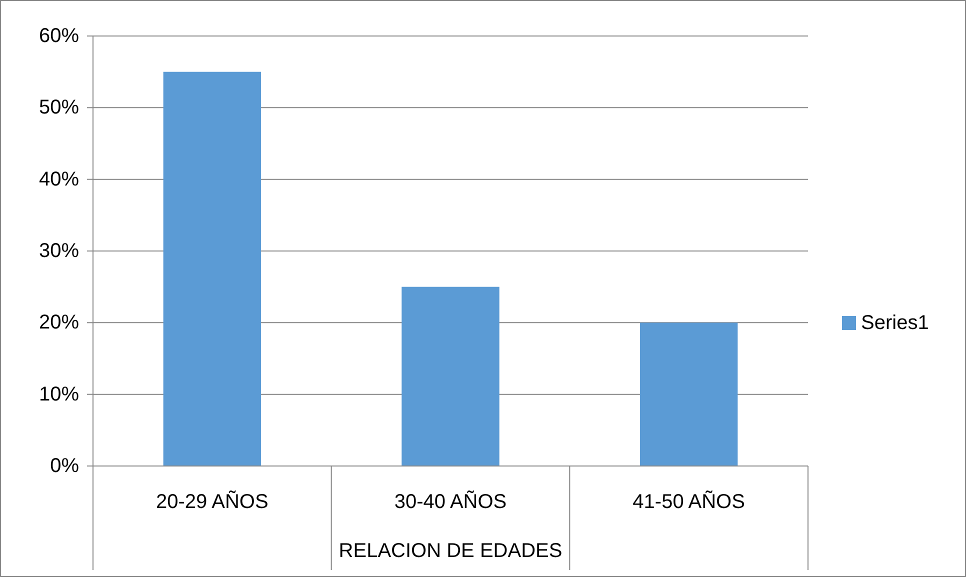 The width and height of the screenshot is (966, 577). What do you see at coordinates (59, 323) in the screenshot?
I see `y-tick-label: 20%` at bounding box center [59, 323].